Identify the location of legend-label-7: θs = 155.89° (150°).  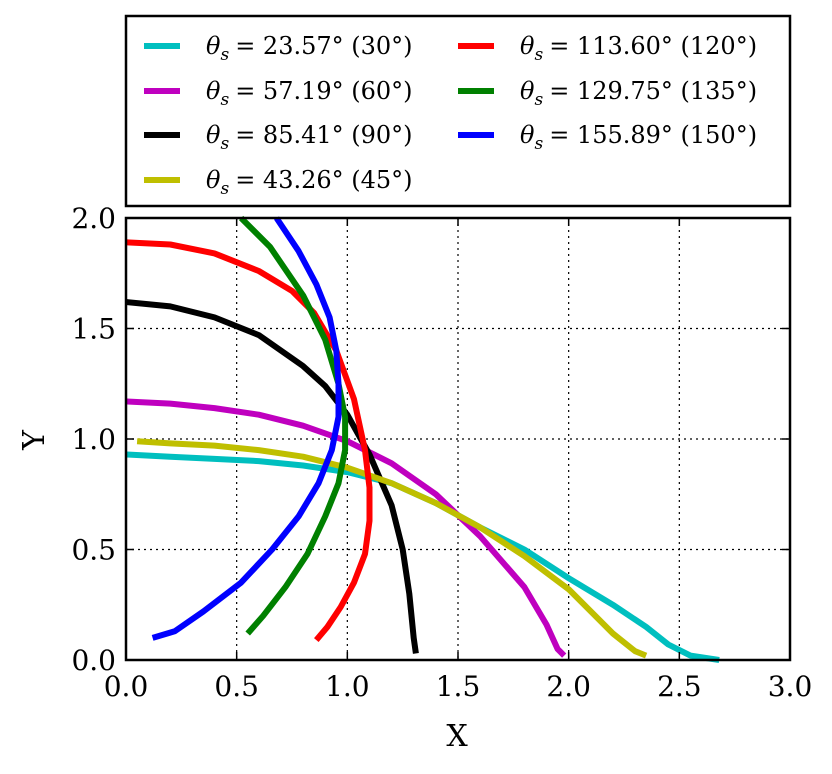
(638, 137).